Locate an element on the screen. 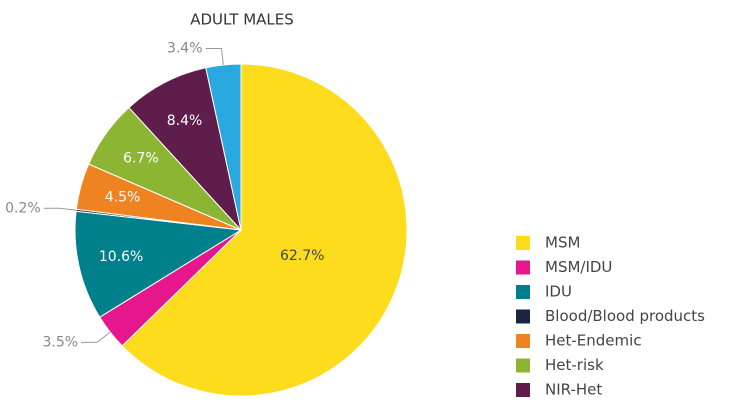 The width and height of the screenshot is (751, 404). legend-text: NIR-Het is located at coordinates (573, 390).